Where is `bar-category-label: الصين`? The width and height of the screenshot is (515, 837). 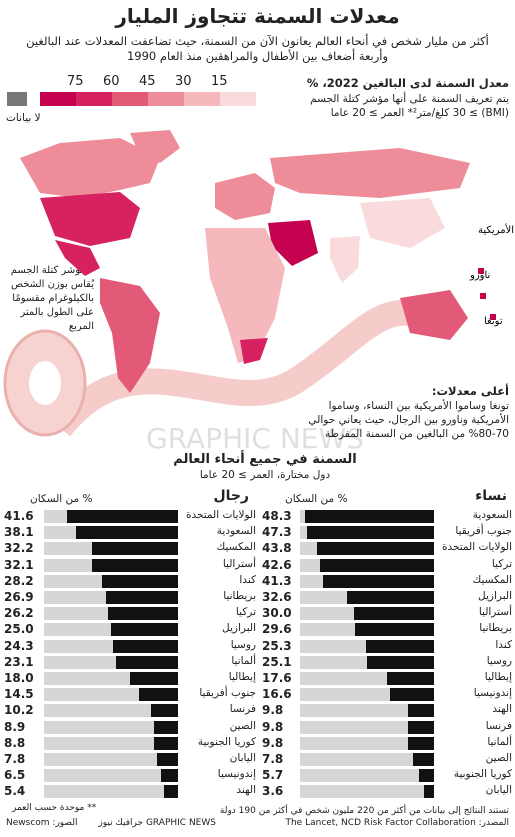
bar-category-label: الصين is located at coordinates (498, 758).